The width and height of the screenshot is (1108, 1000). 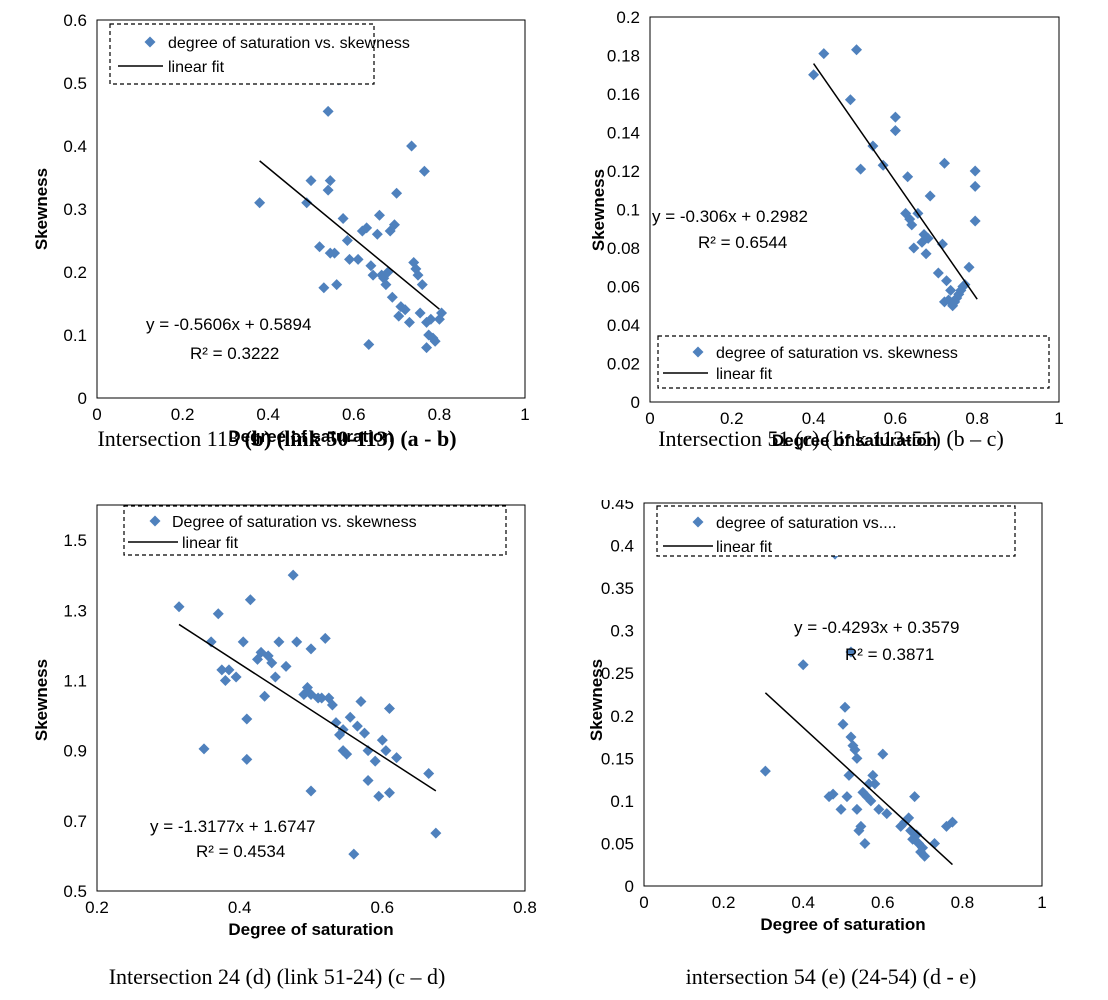 What do you see at coordinates (268, 414) in the screenshot?
I see `x-tick-label: 0.4` at bounding box center [268, 414].